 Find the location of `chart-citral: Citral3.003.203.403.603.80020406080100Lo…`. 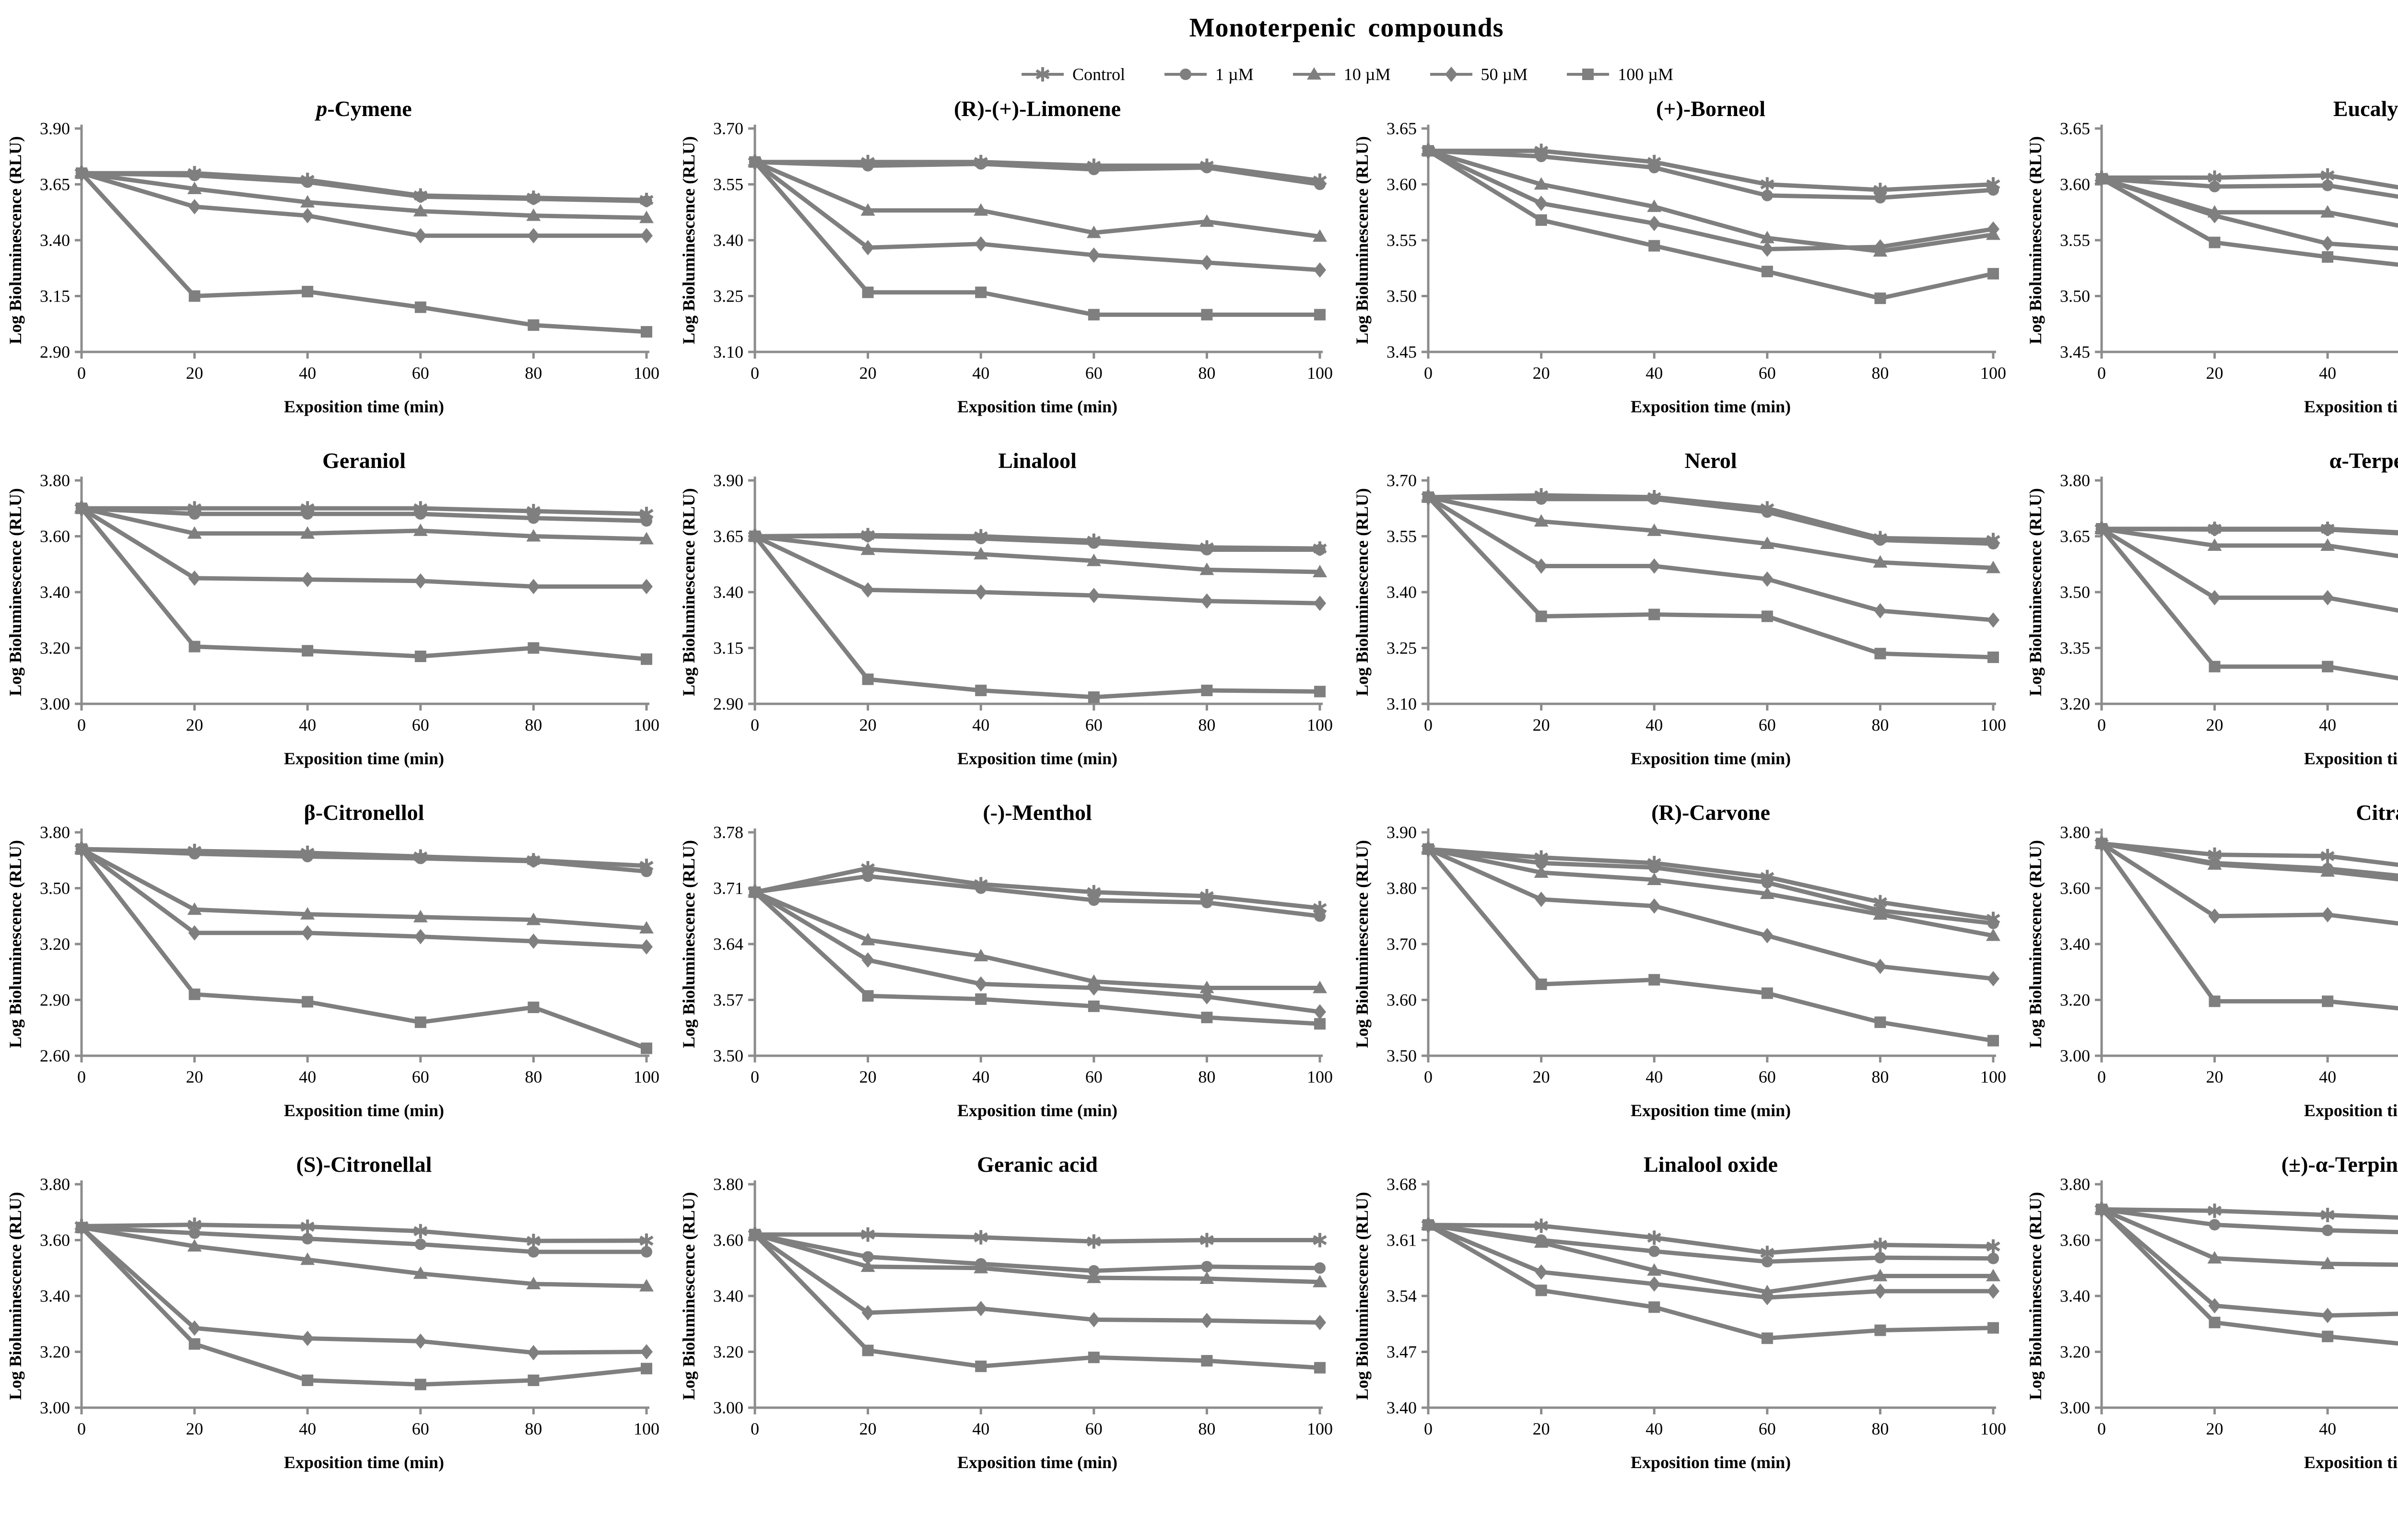

chart-citral: Citral3.003.203.403.603.80020406080100Lo… is located at coordinates (2209, 973).